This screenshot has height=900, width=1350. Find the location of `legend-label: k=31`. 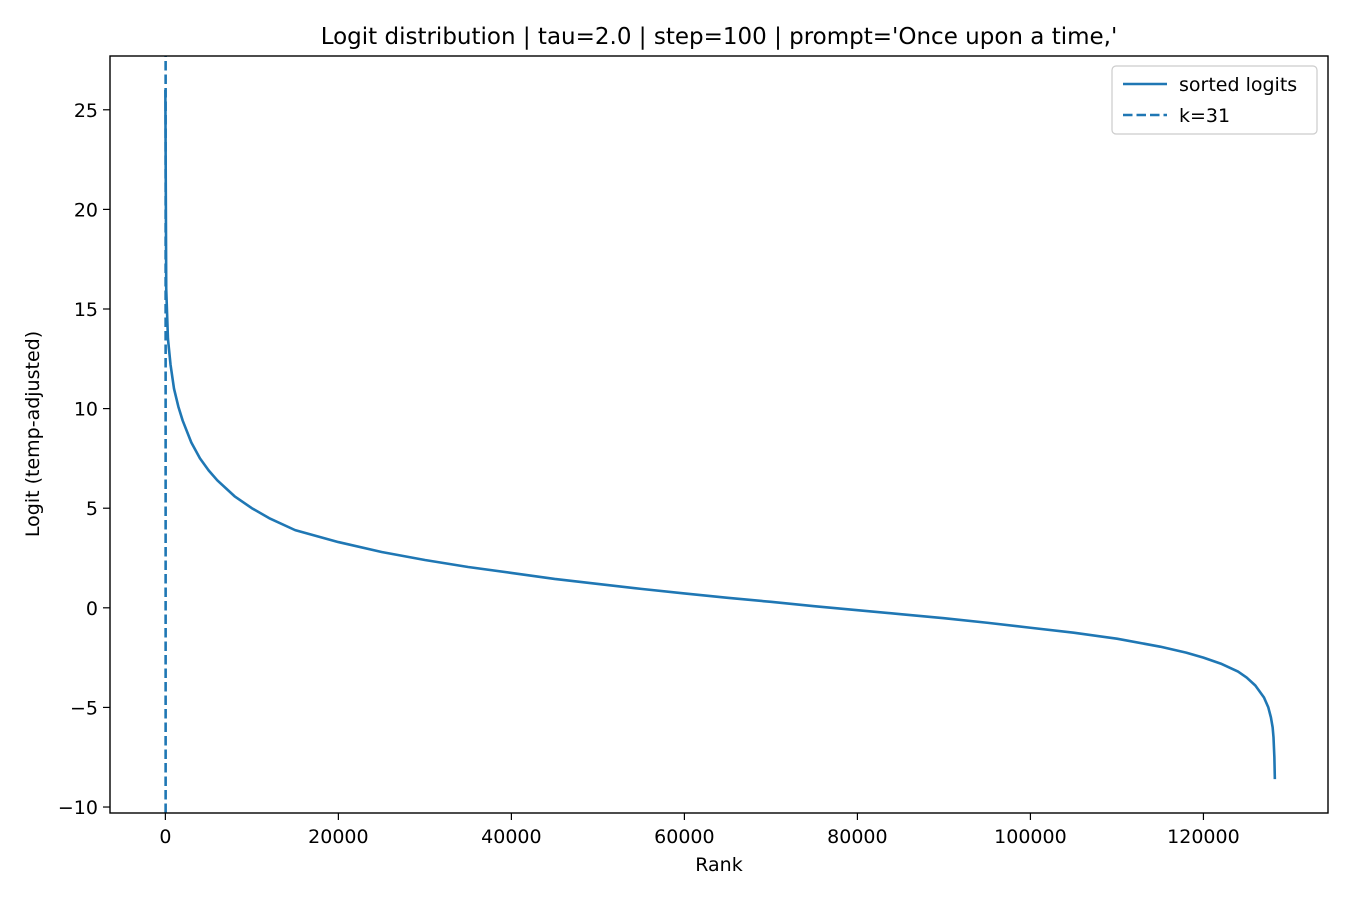

legend-label: k=31 is located at coordinates (1204, 116).